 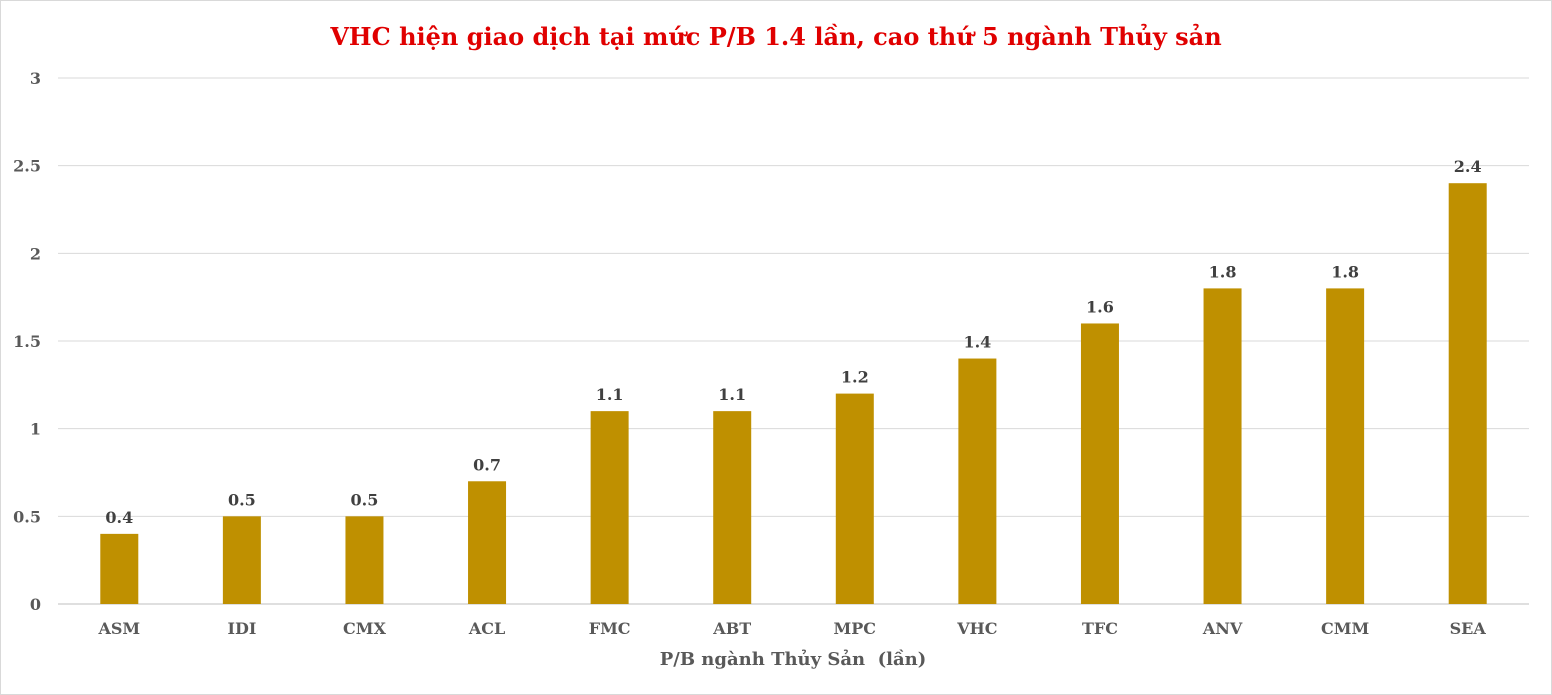 I want to click on x-tick-label-idi: IDI, so click(x=241, y=628).